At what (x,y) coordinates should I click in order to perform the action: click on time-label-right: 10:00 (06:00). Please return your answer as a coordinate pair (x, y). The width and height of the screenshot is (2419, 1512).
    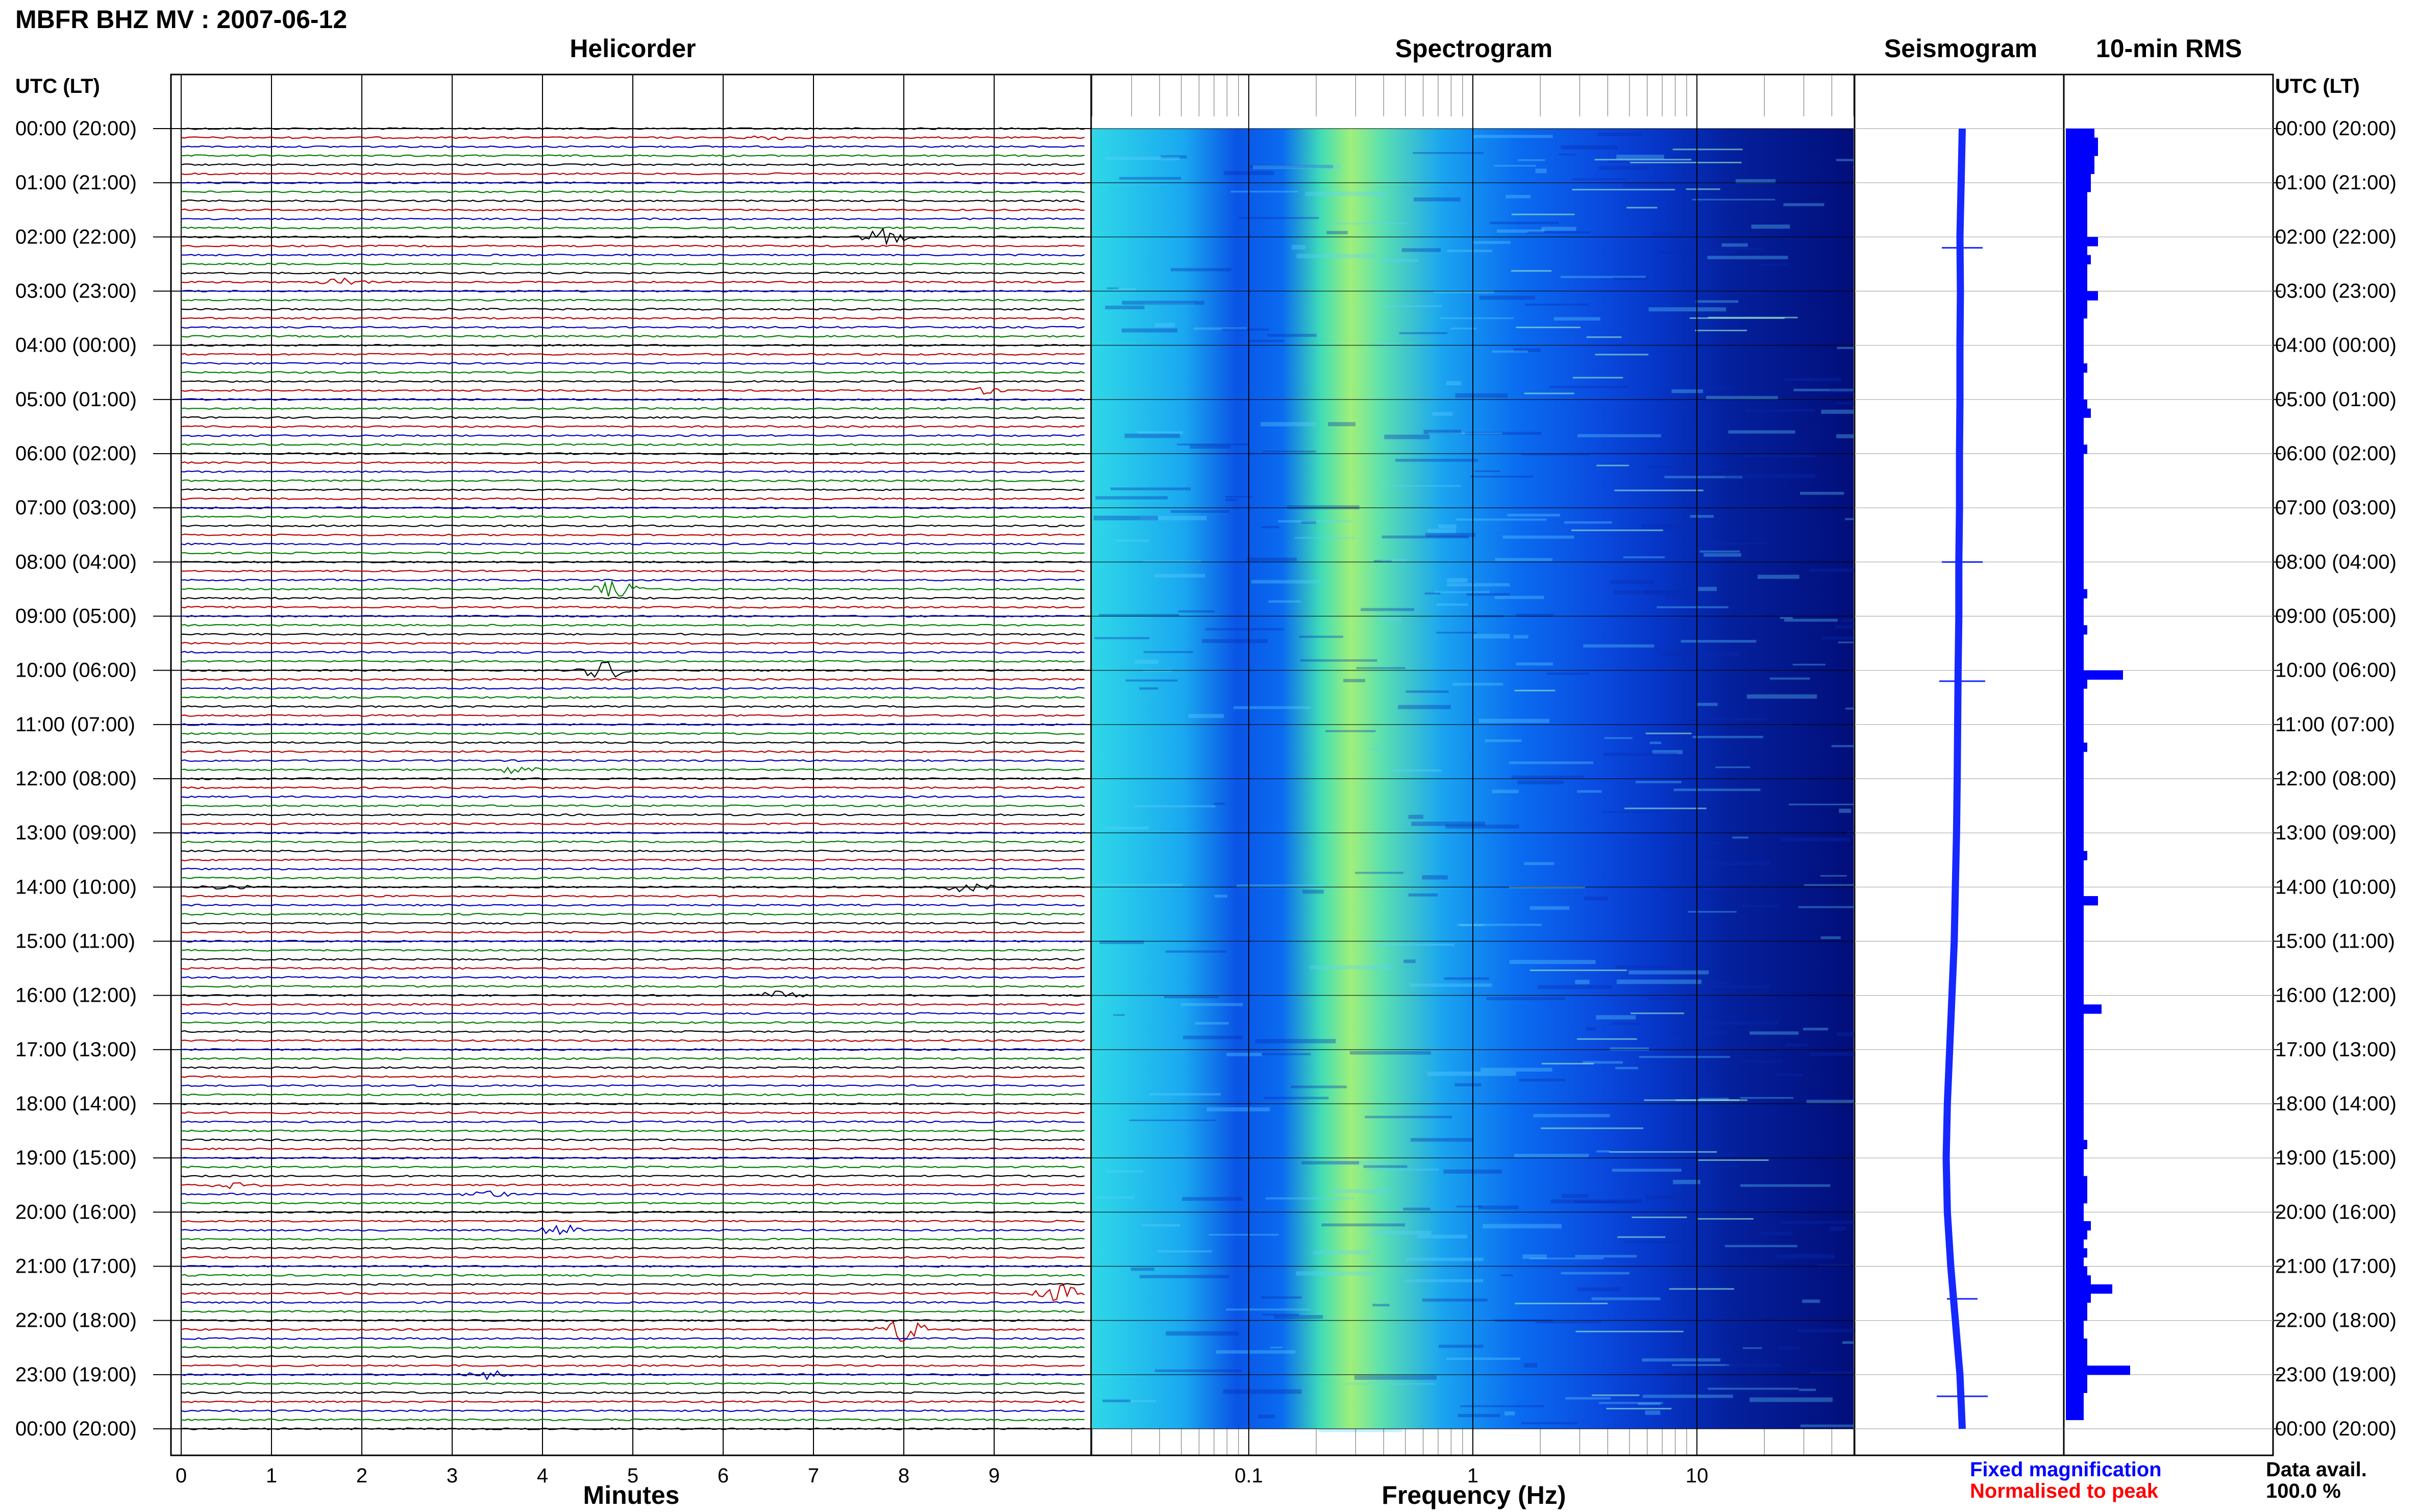
    Looking at the image, I should click on (2336, 670).